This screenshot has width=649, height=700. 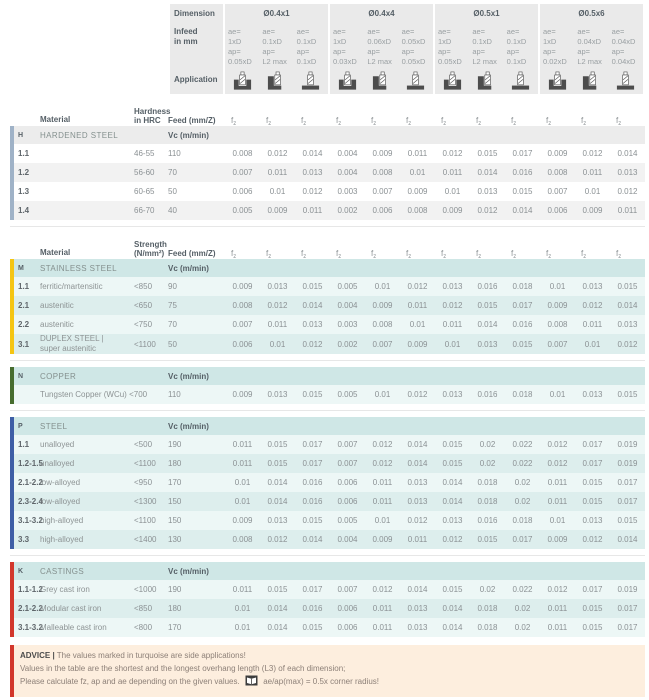 I want to click on qualifier-cell: <850, so click(x=143, y=286).